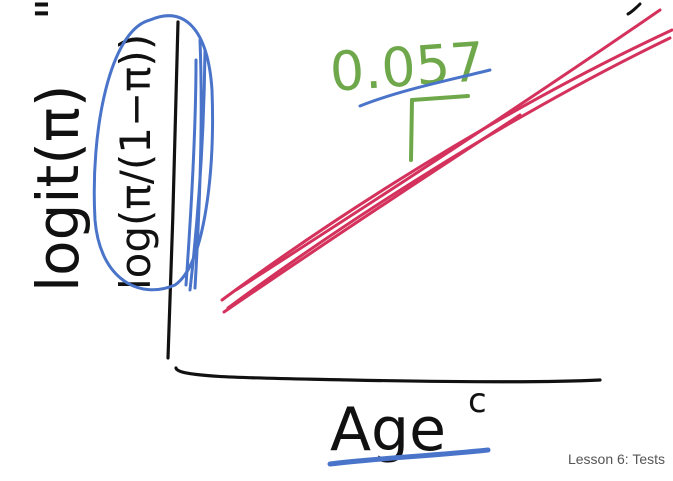 The height and width of the screenshot is (481, 673). What do you see at coordinates (135, 162) in the screenshot?
I see `y-label-alt: log(π/(1−π))` at bounding box center [135, 162].